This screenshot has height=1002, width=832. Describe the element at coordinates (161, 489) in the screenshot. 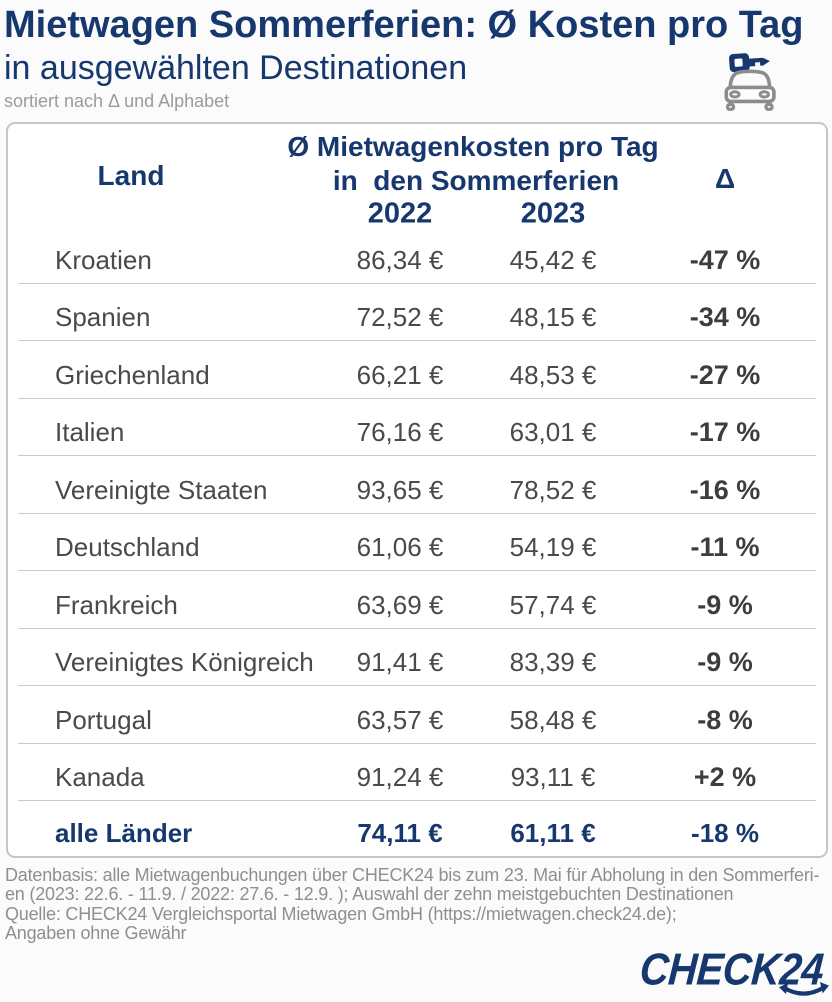

I see `row-country: Vereinigte Staaten` at that location.